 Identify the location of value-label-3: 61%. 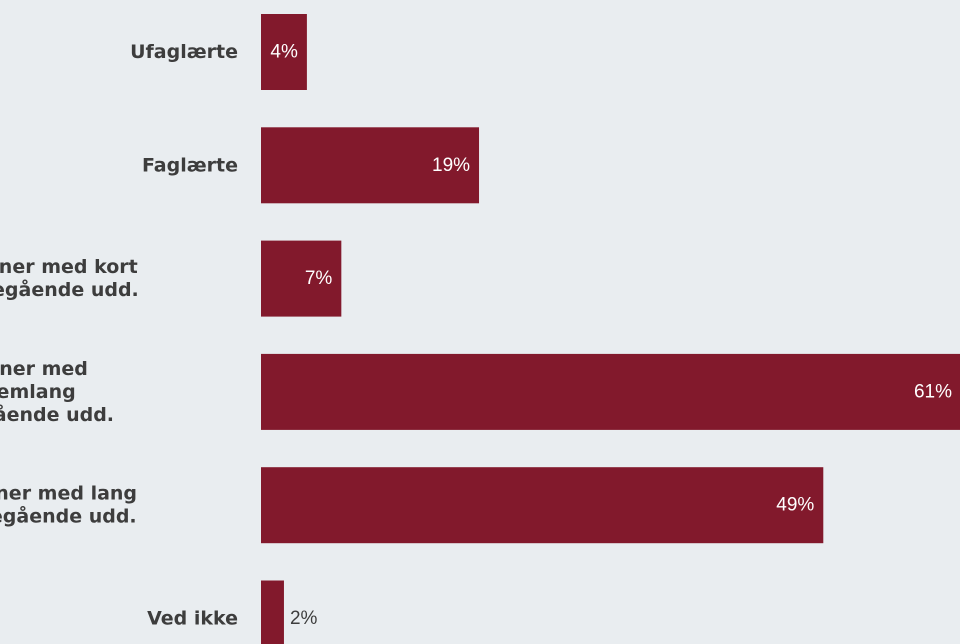
(933, 391).